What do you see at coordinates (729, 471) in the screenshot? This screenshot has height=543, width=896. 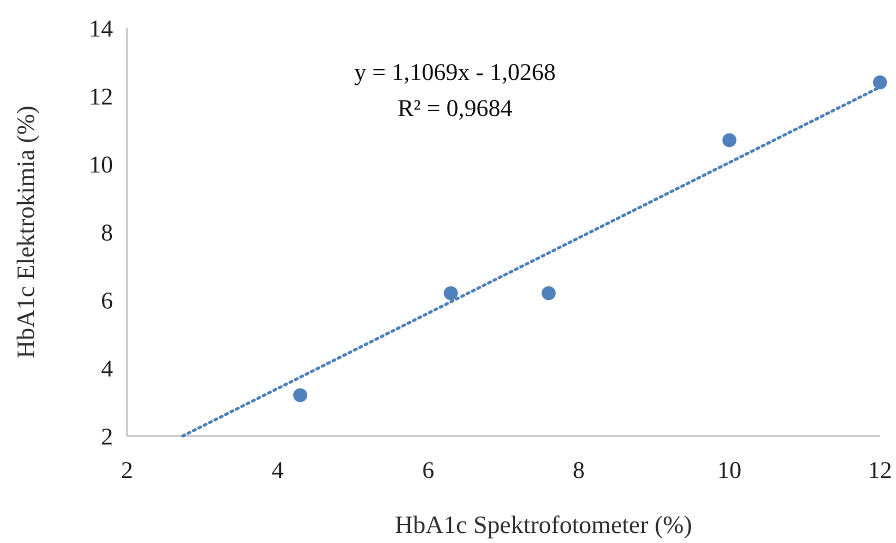 I see `x-tick-label: 10` at bounding box center [729, 471].